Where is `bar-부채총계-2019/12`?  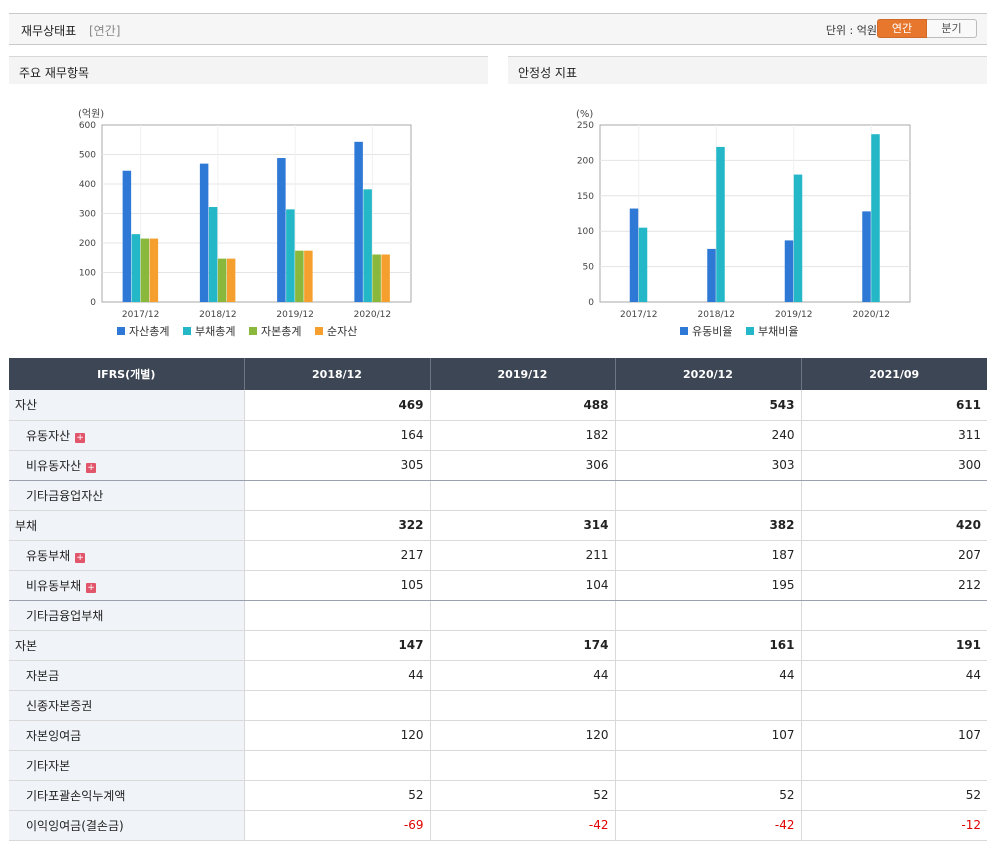
bar-부채총계-2019/12 is located at coordinates (290, 255).